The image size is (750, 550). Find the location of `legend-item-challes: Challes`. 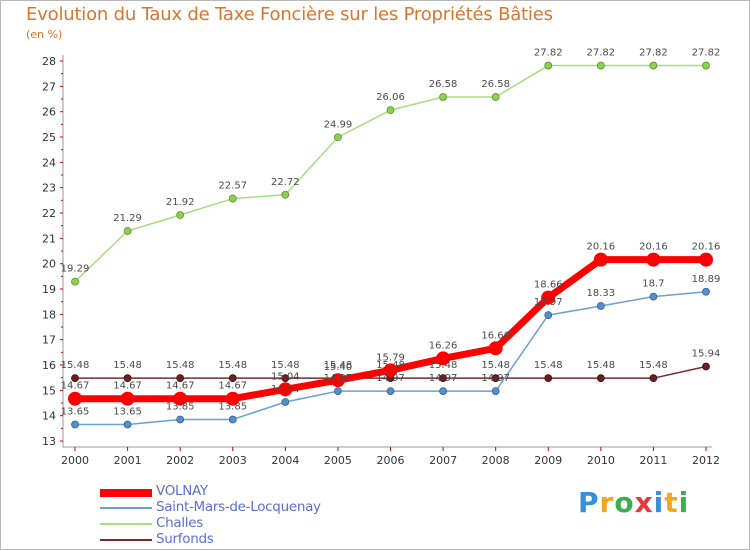

legend-item-challes: Challes is located at coordinates (260, 523).